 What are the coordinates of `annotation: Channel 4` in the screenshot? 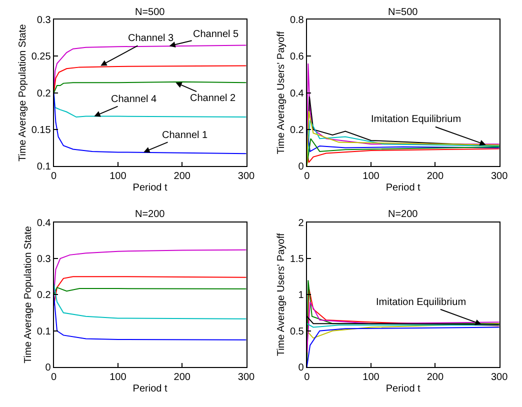 It's located at (134, 99).